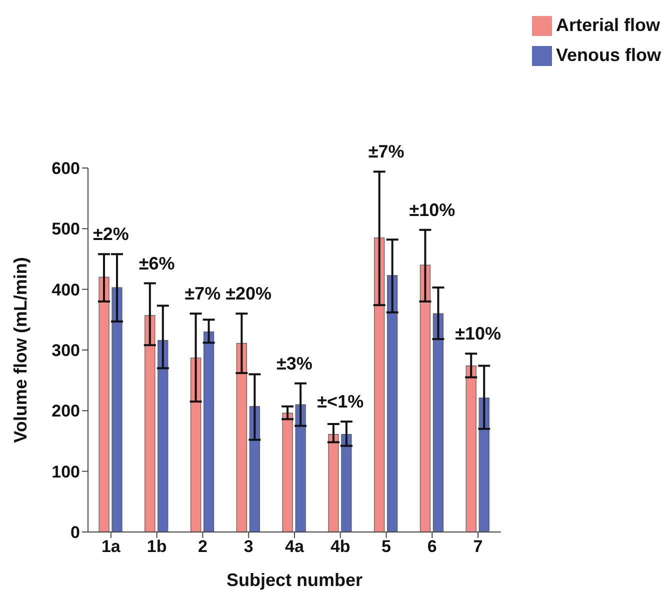  I want to click on x-axis-title: Subject number, so click(294, 580).